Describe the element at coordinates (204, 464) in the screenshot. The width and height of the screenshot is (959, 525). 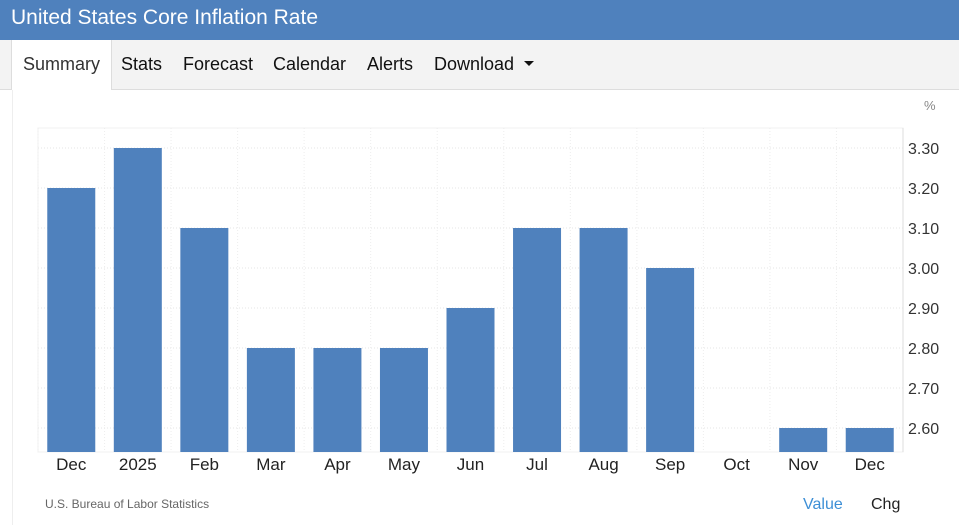
I see `x-tick-label: Feb` at that location.